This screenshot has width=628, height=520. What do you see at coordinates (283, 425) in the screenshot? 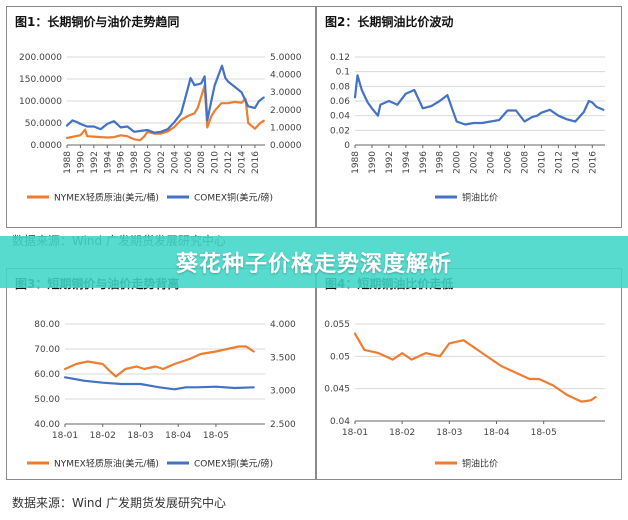
I see `y-right-tick-label: 2.500` at bounding box center [283, 425].